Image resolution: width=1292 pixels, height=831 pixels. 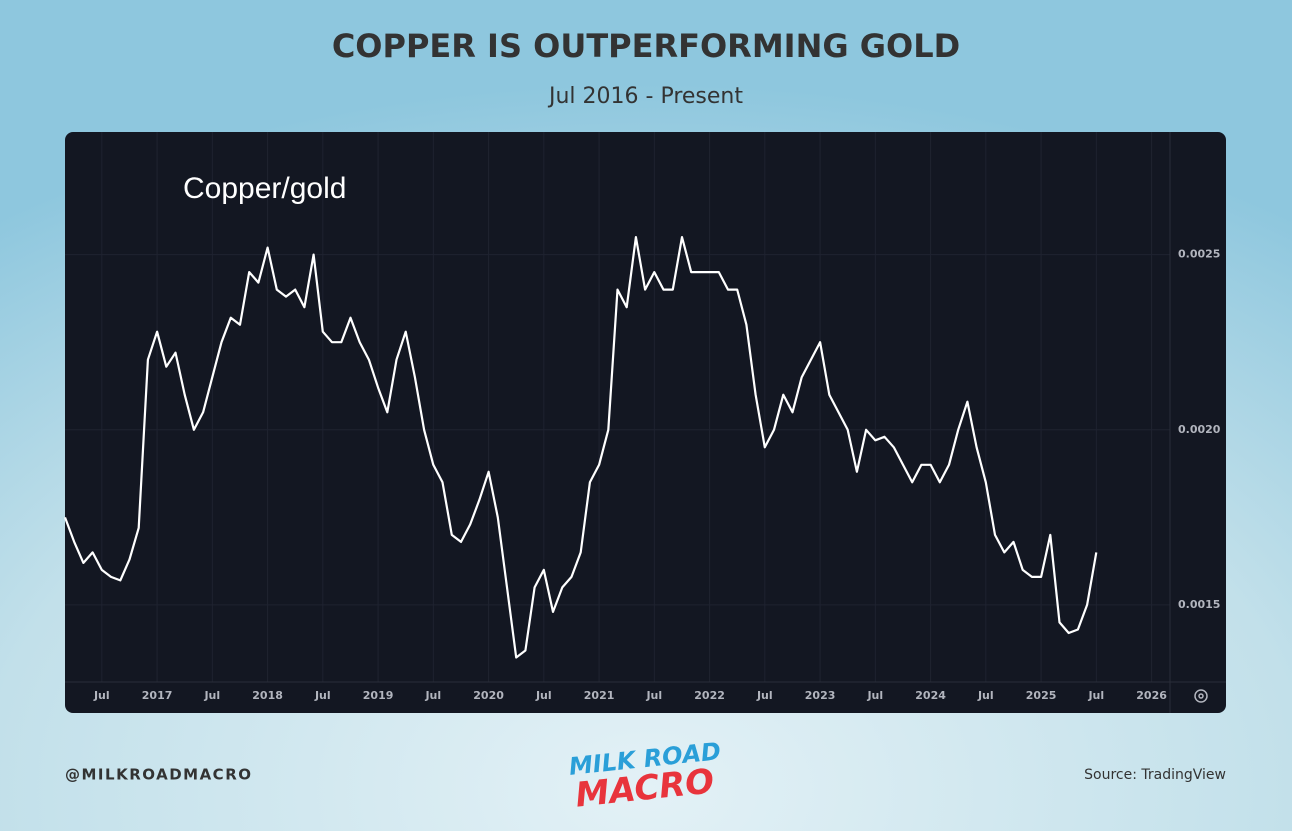 What do you see at coordinates (264, 188) in the screenshot?
I see `series-label: Copper/gold` at bounding box center [264, 188].